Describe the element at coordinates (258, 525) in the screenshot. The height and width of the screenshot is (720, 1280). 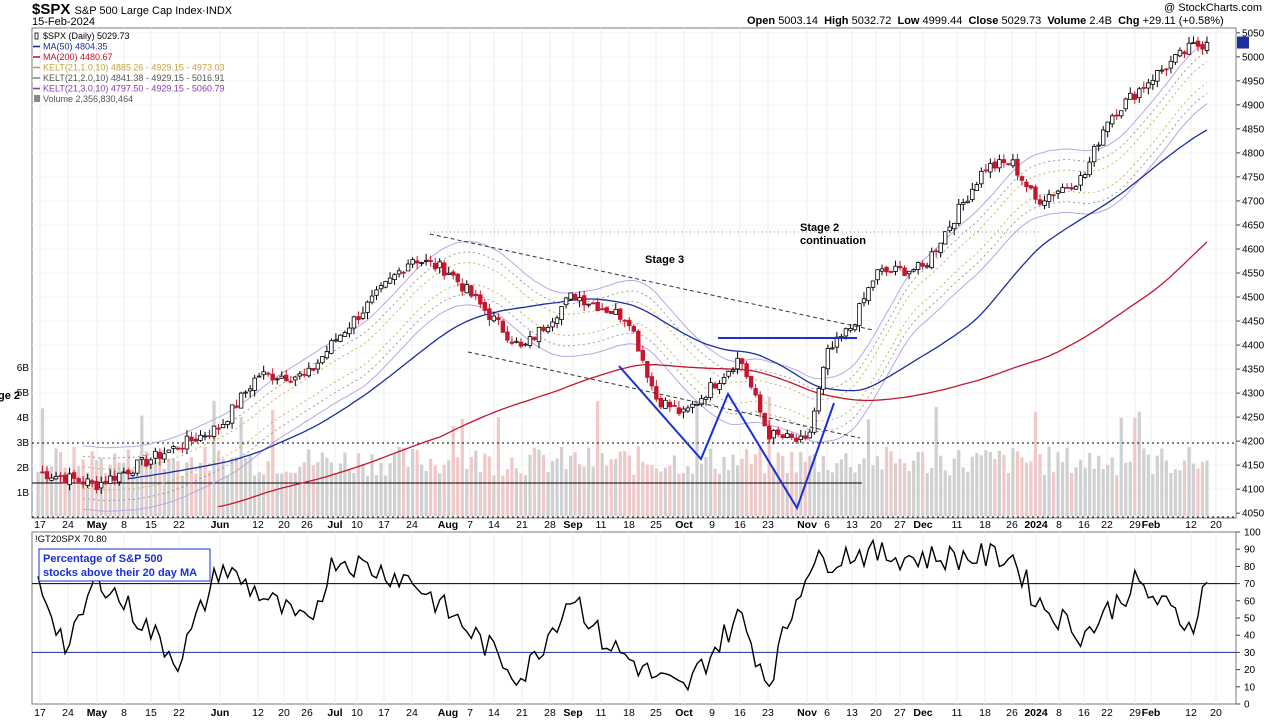
I see `x-tick-label: 12` at that location.